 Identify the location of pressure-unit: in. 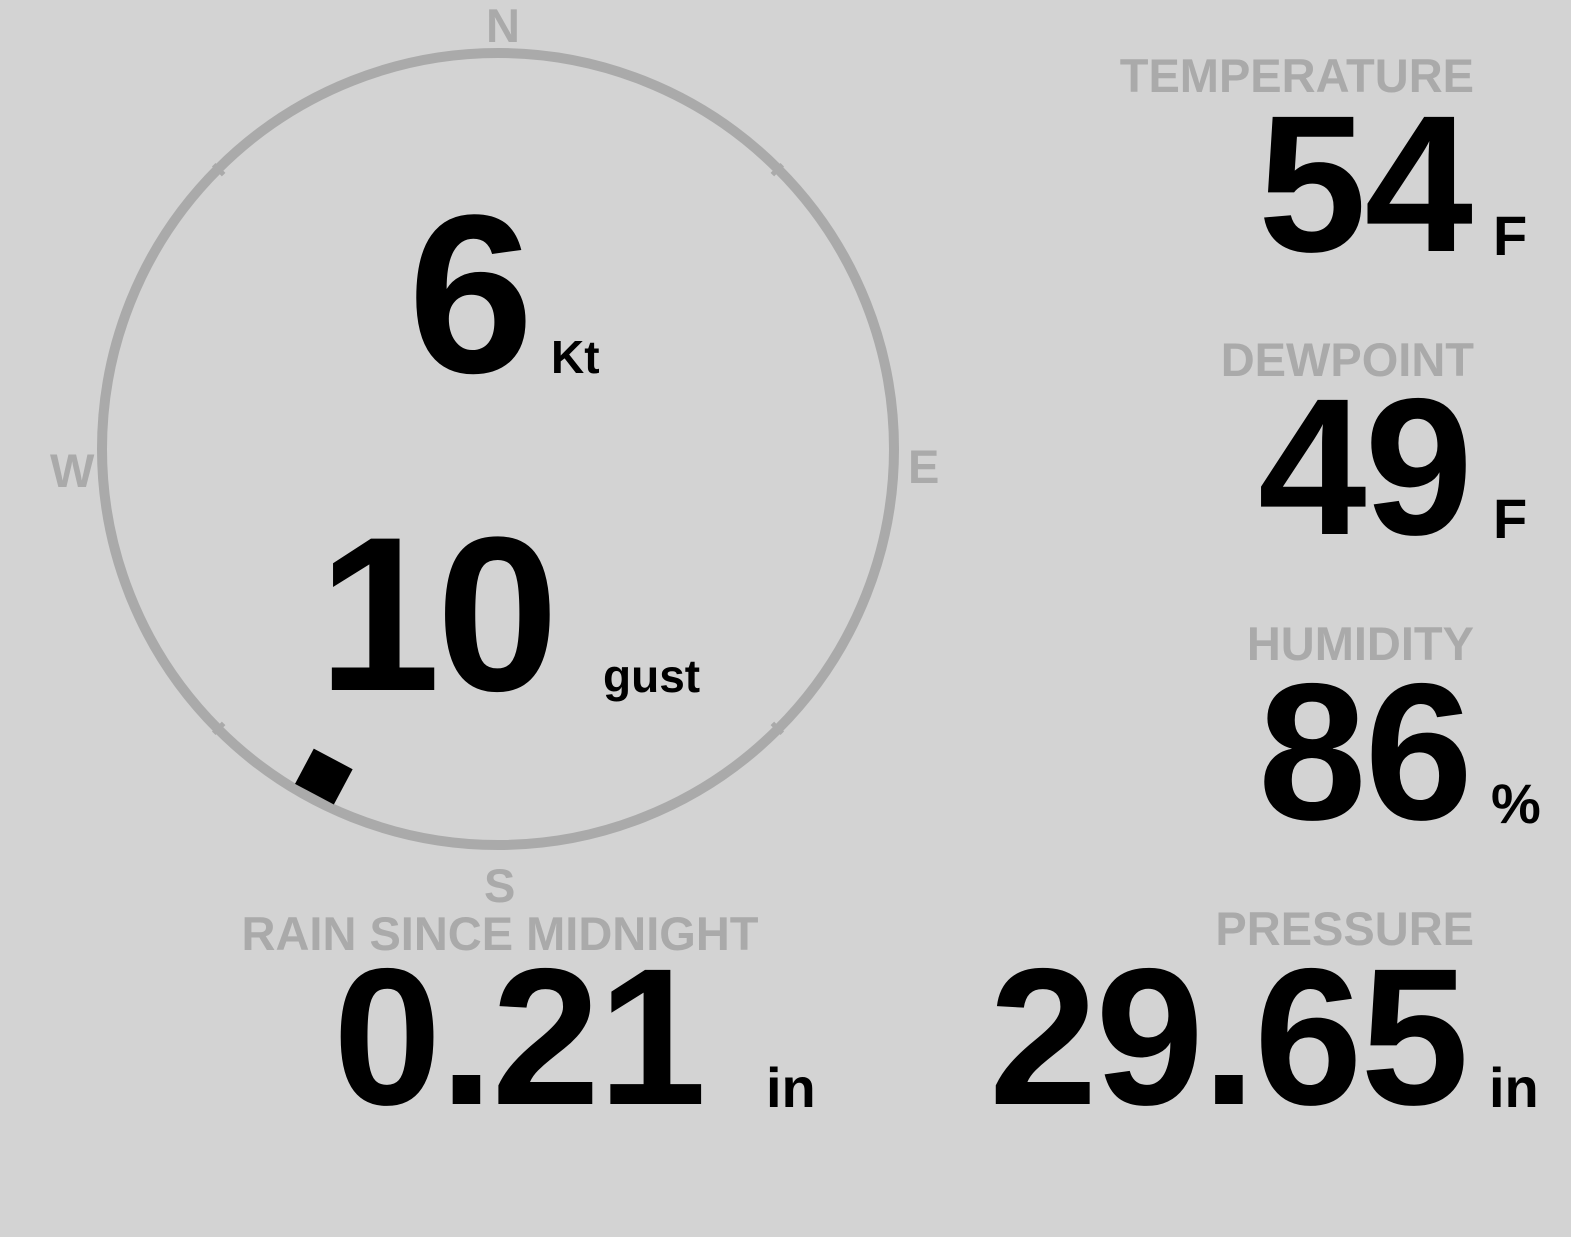
(1514, 1087).